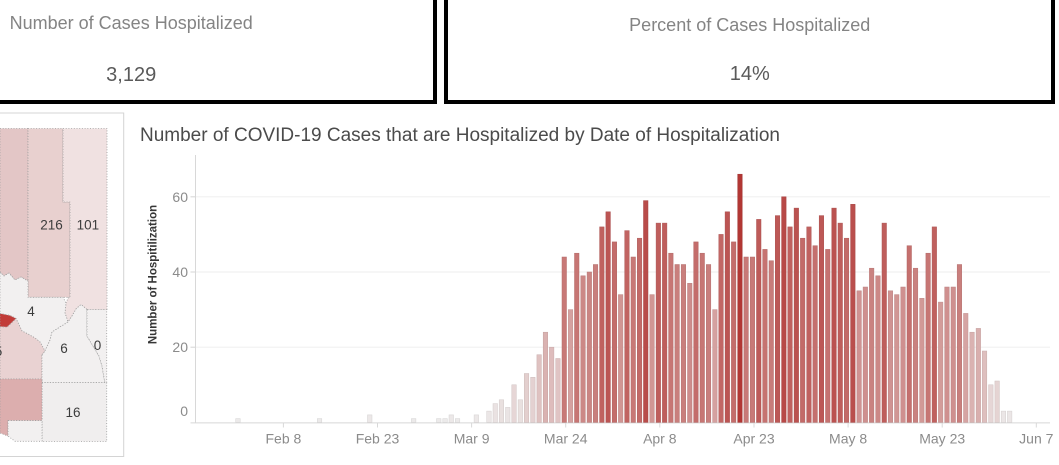 The height and width of the screenshot is (465, 1059). I want to click on svg-text: May 8, so click(848, 438).